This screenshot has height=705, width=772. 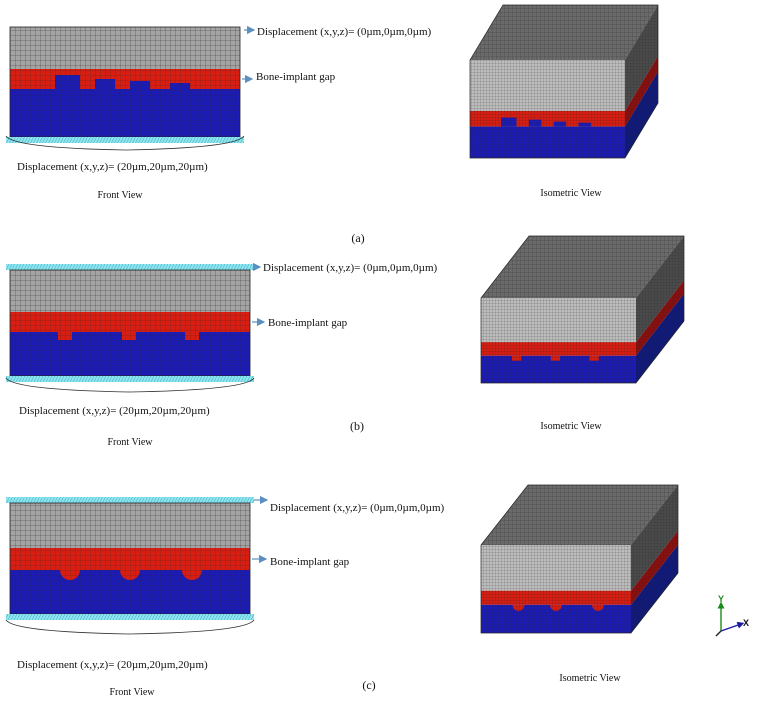 What do you see at coordinates (732, 615) in the screenshot?
I see `axis-triad: Y X` at bounding box center [732, 615].